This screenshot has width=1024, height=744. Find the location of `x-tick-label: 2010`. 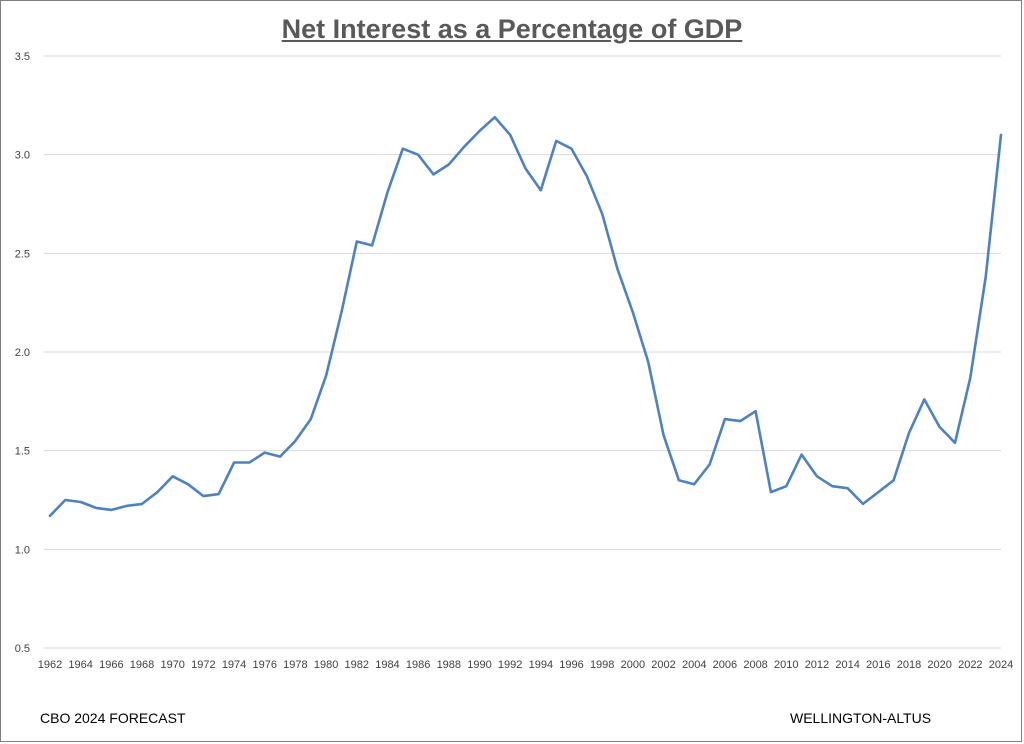

x-tick-label: 2010 is located at coordinates (786, 665).